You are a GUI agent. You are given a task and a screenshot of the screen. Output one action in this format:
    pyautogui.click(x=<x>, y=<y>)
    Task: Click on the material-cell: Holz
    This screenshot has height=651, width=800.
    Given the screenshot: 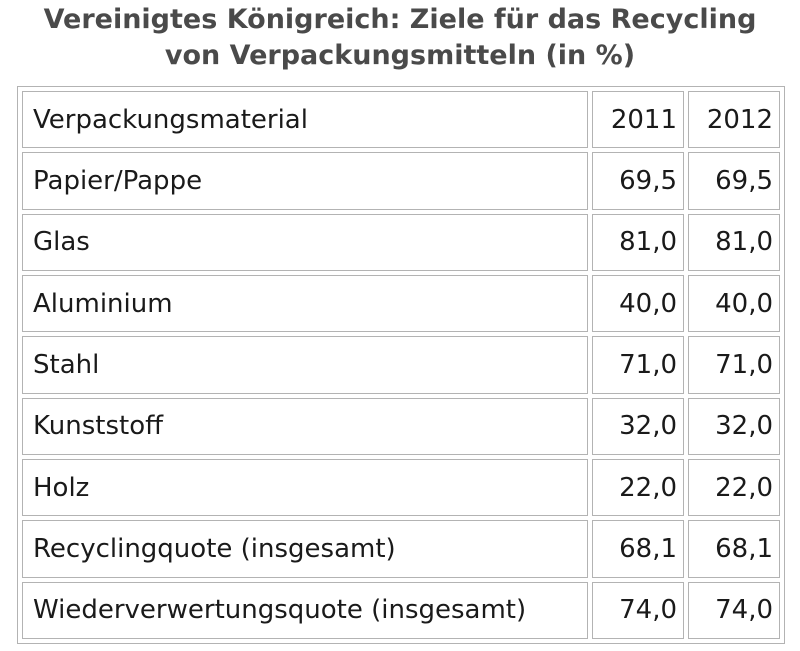 What is the action you would take?
    pyautogui.click(x=305, y=487)
    